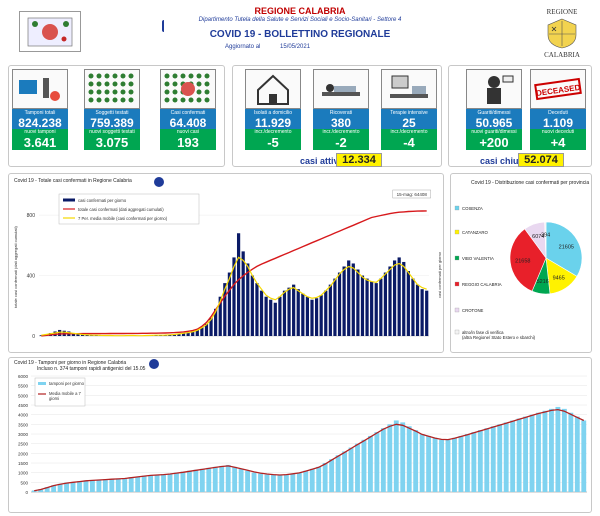  I want to click on stat-value: 50.965, so click(494, 123).